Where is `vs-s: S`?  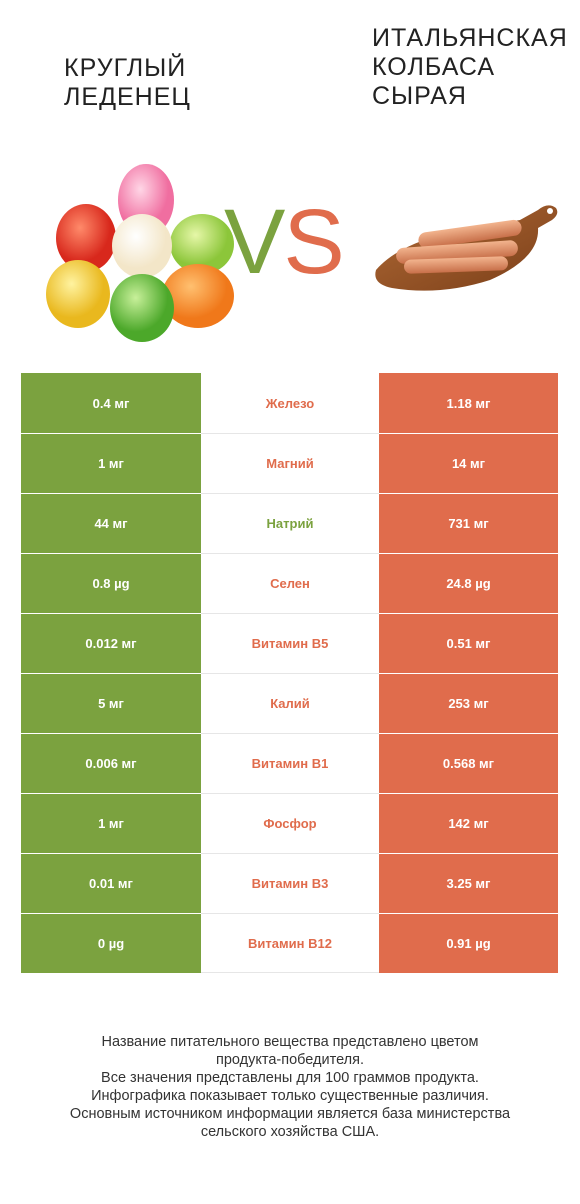
vs-s: S is located at coordinates (313, 242).